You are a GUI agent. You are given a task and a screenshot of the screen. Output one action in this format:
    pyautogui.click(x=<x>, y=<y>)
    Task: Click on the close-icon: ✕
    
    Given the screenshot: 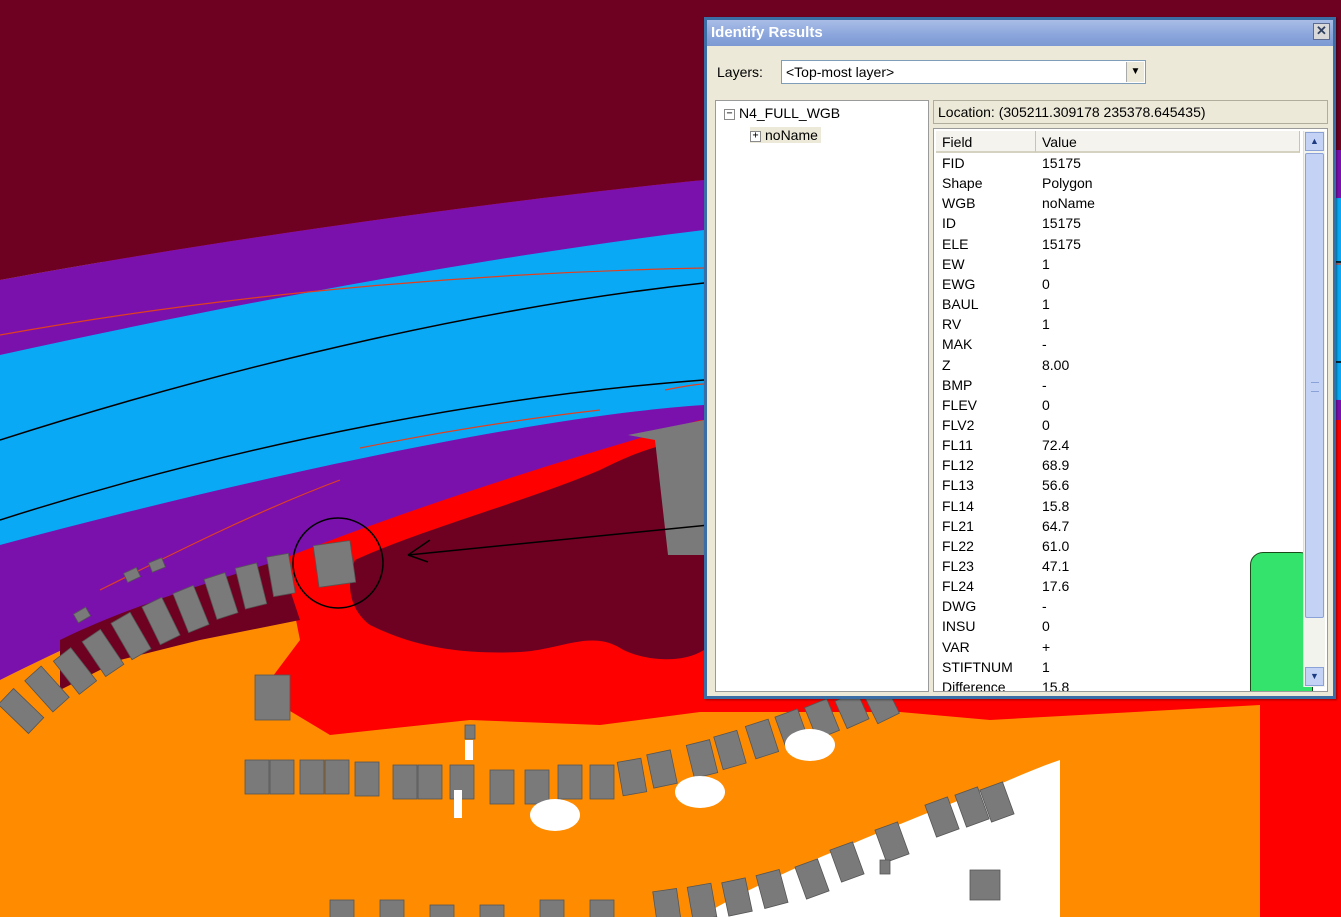 What is the action you would take?
    pyautogui.click(x=1321, y=31)
    